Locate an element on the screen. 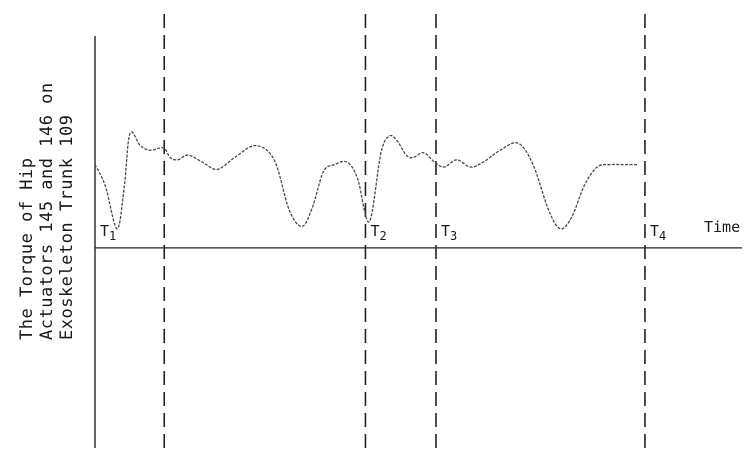 The image size is (752, 450). marker-label-t3: T3 is located at coordinates (449, 232).